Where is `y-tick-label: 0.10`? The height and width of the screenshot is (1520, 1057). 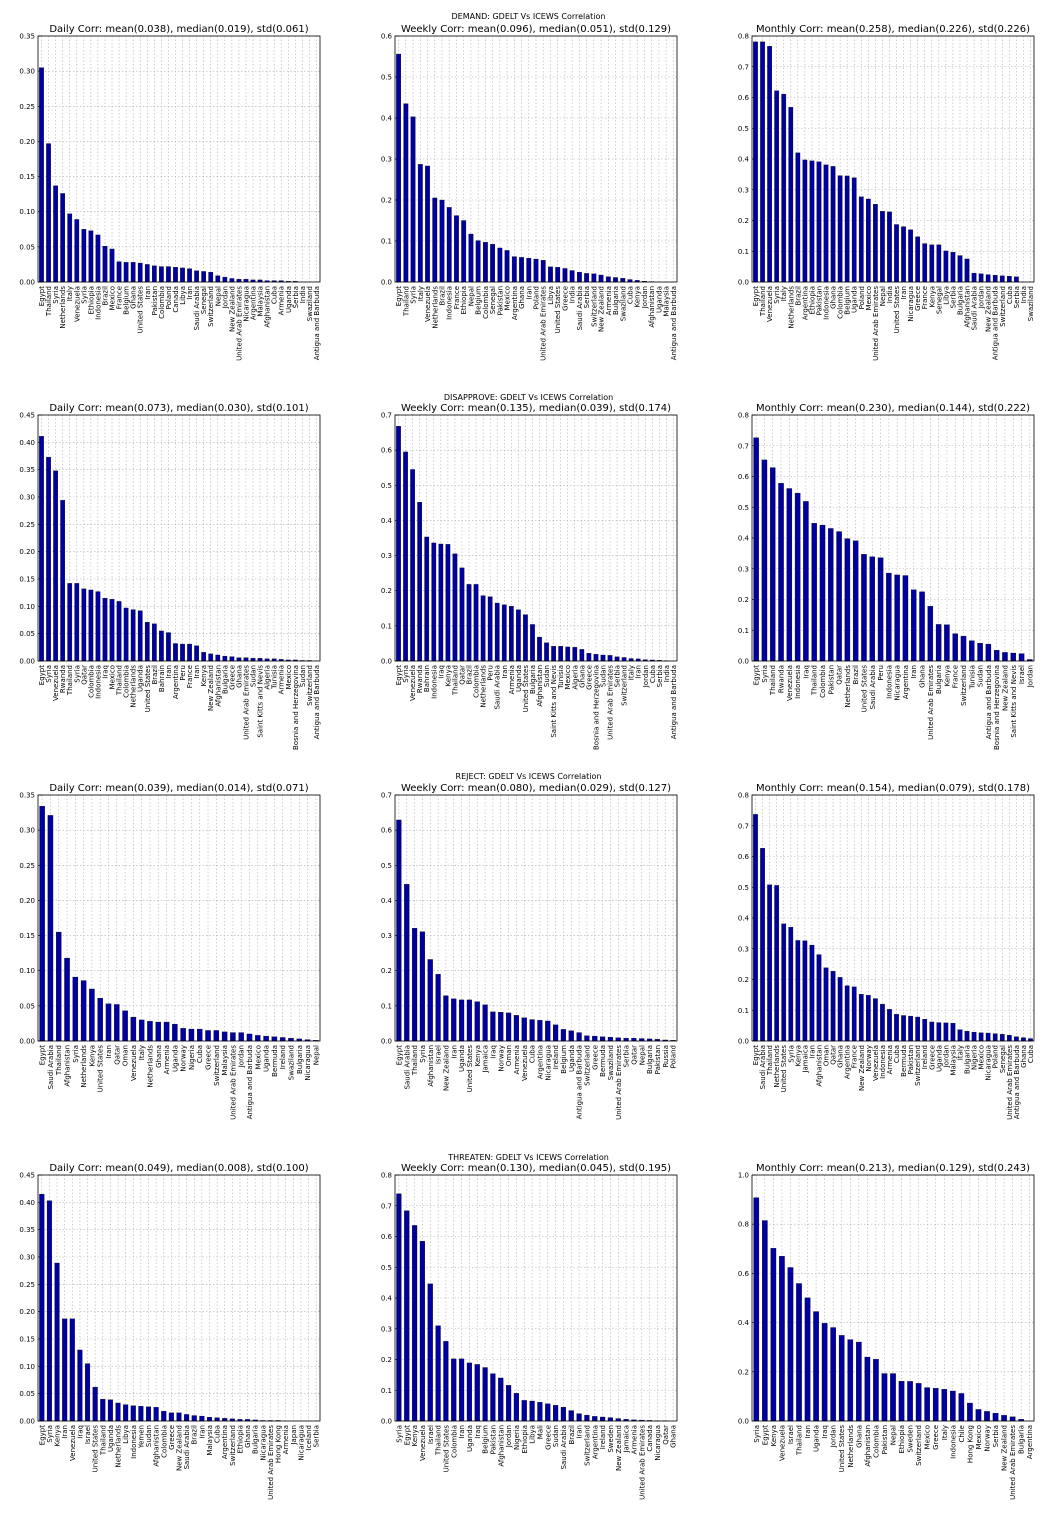
y-tick-label: 0.10 is located at coordinates (27, 1367).